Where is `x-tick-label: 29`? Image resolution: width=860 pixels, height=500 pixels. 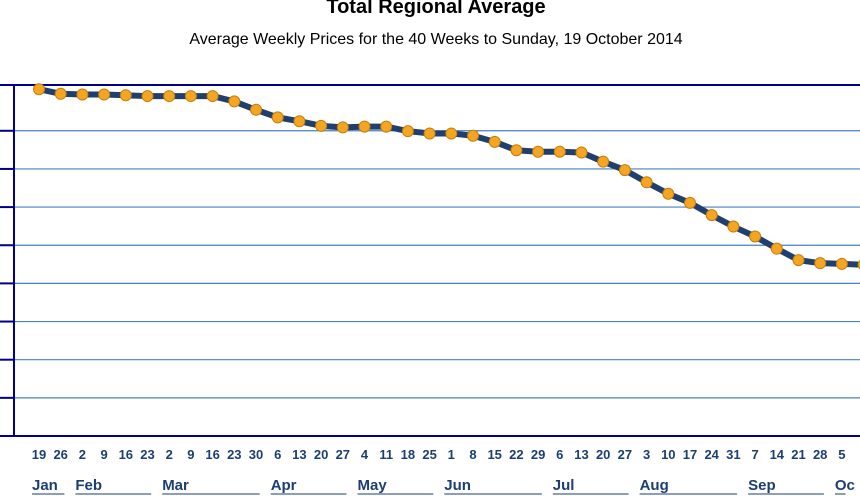
x-tick-label: 29 is located at coordinates (538, 454).